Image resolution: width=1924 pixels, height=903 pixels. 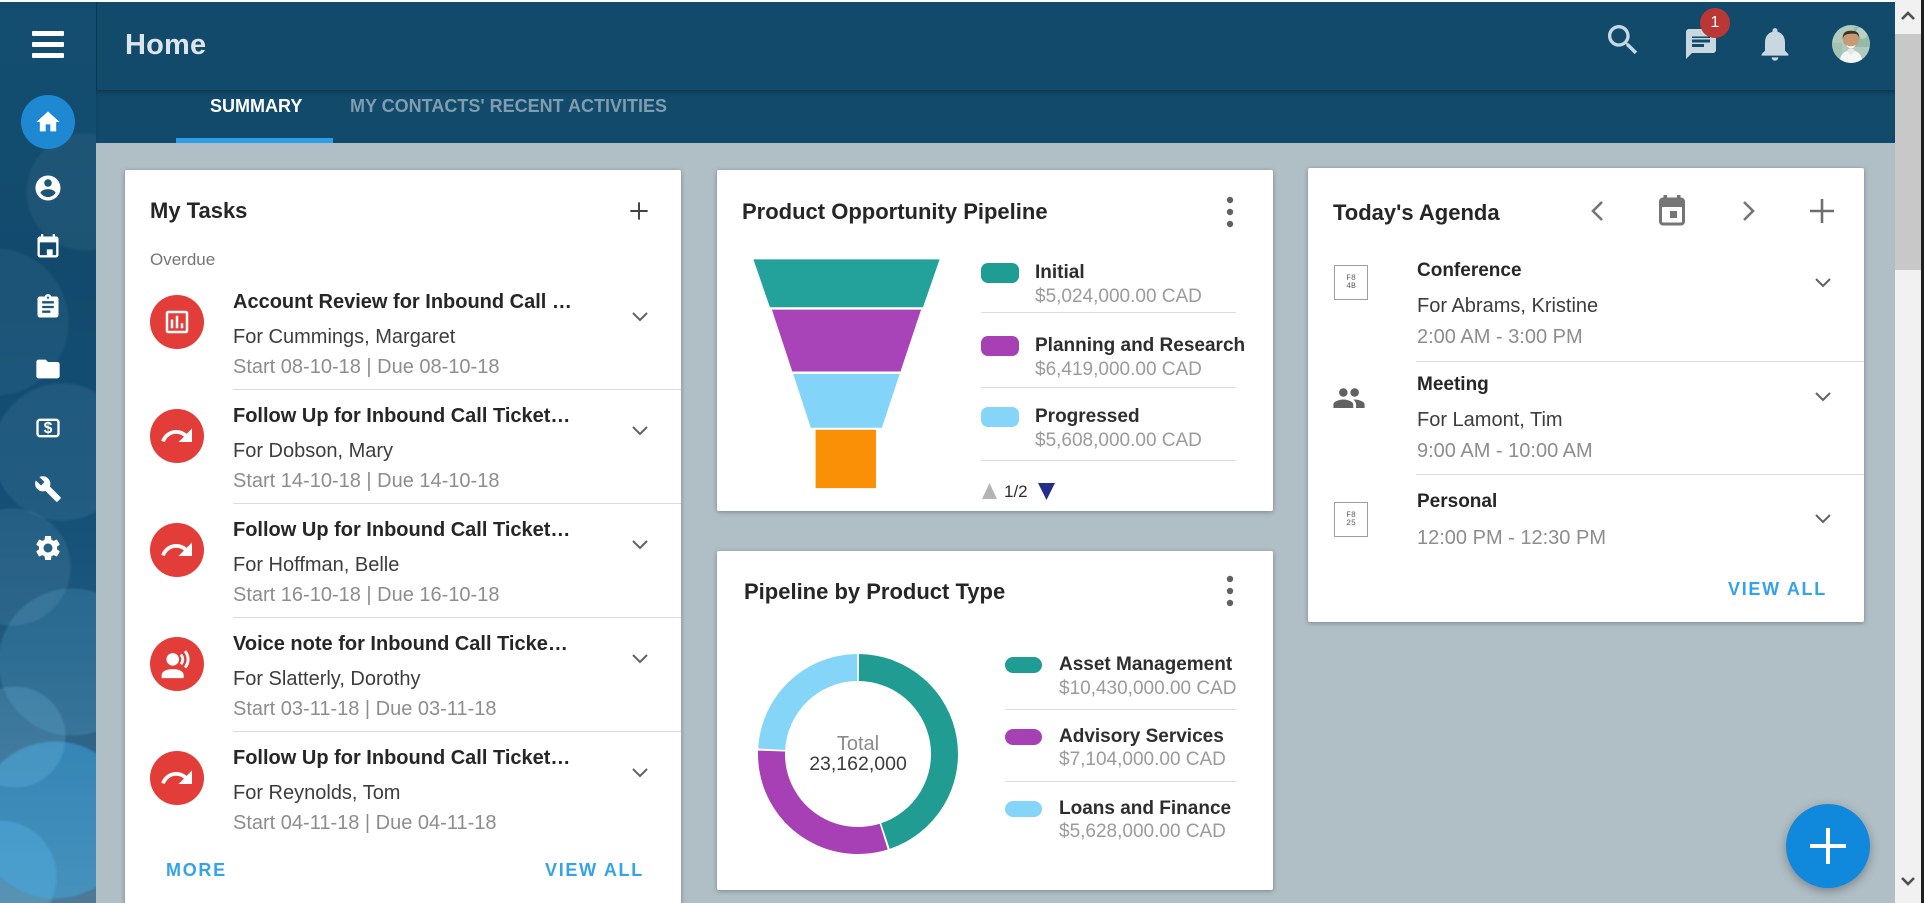 What do you see at coordinates (1016, 491) in the screenshot?
I see `svg-text: 1/2` at bounding box center [1016, 491].